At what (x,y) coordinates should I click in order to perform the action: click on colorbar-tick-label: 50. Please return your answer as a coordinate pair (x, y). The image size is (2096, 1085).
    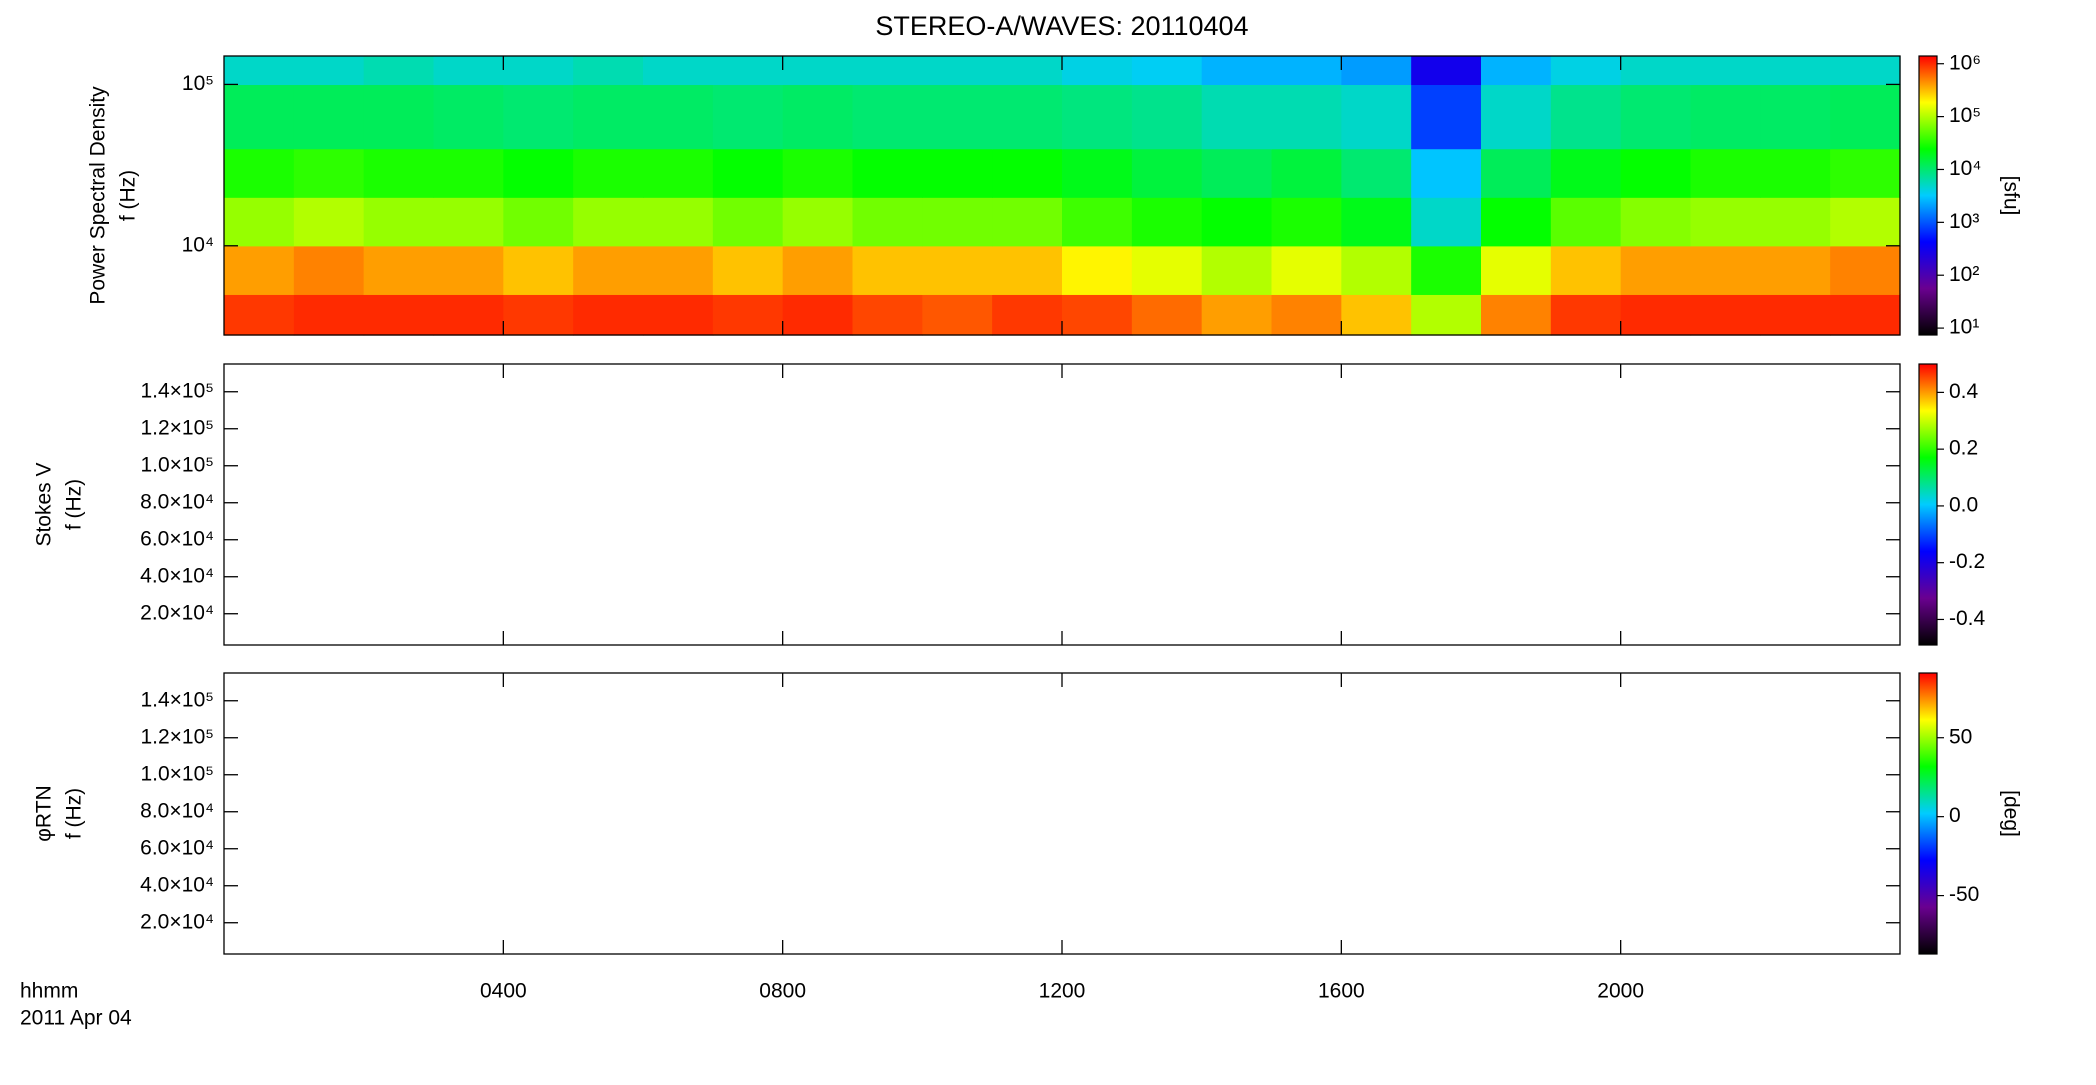
    Looking at the image, I should click on (1960, 736).